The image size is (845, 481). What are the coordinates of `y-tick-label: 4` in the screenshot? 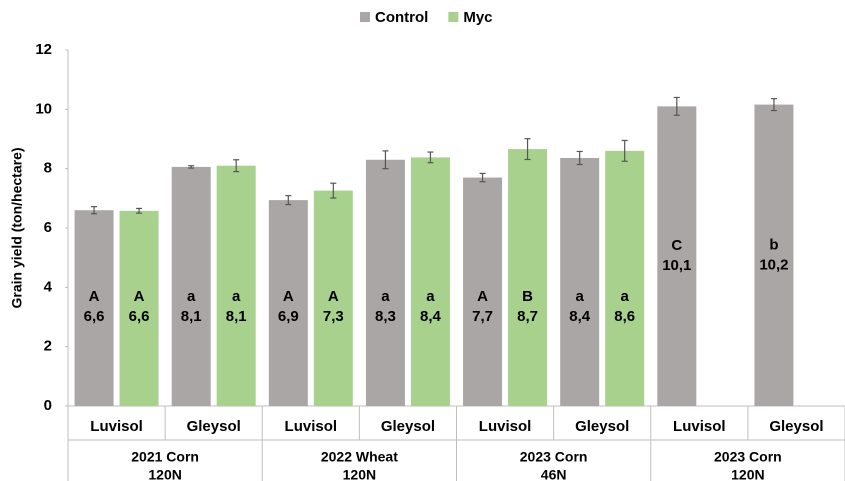 It's located at (48, 286).